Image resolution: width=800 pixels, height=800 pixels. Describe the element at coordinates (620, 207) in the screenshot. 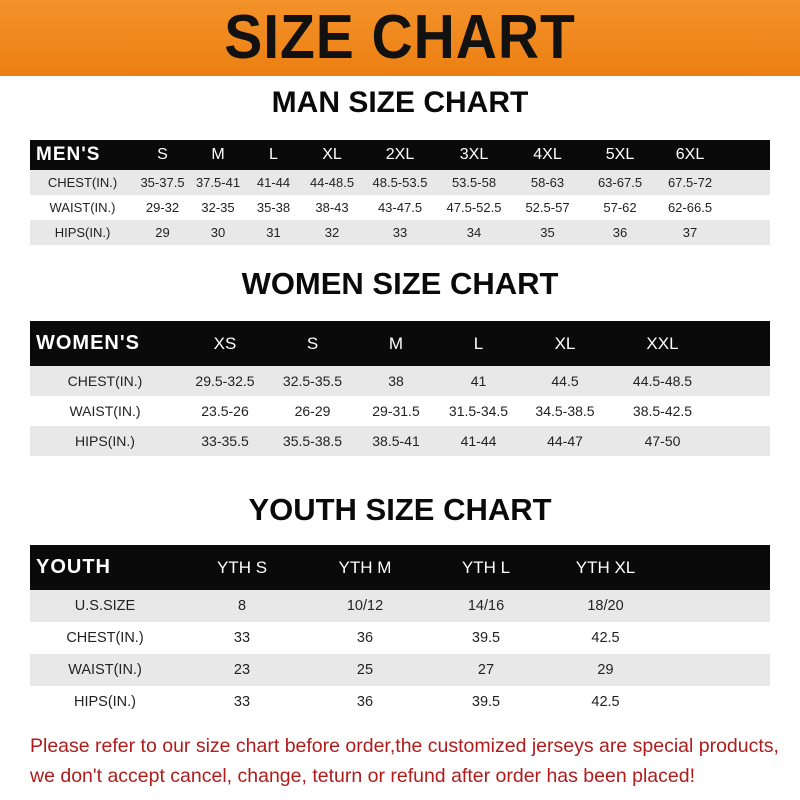

I see `table-cell: 57-62` at that location.